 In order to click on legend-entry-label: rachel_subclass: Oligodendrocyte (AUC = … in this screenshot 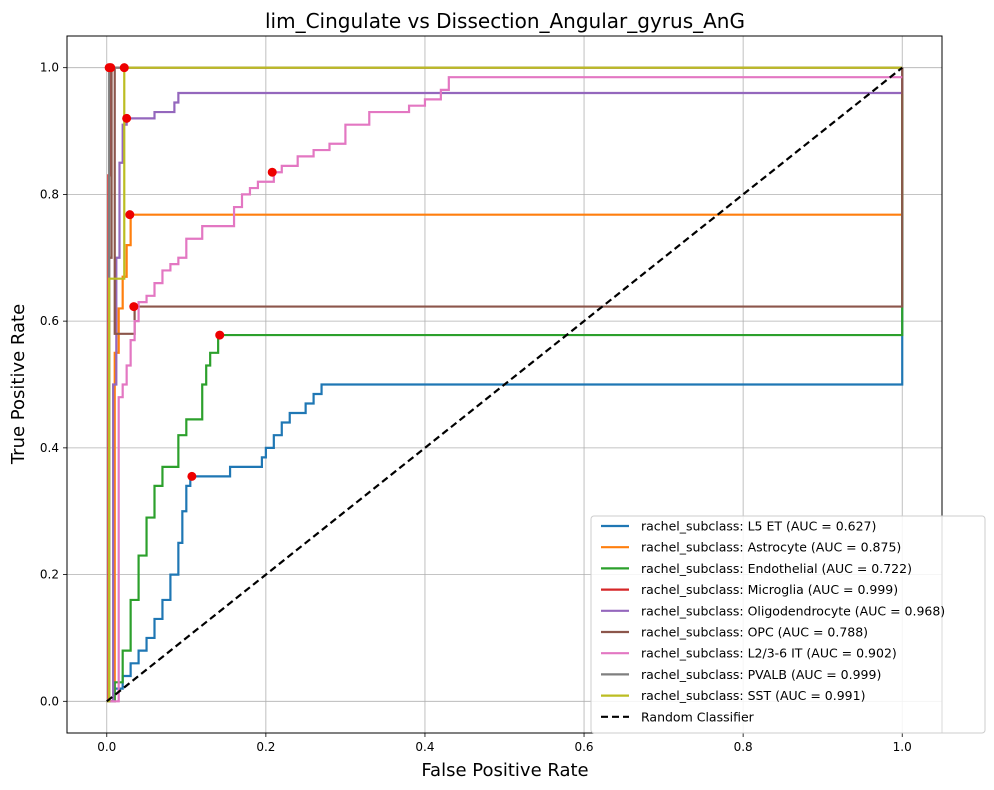, I will do `click(793, 610)`.